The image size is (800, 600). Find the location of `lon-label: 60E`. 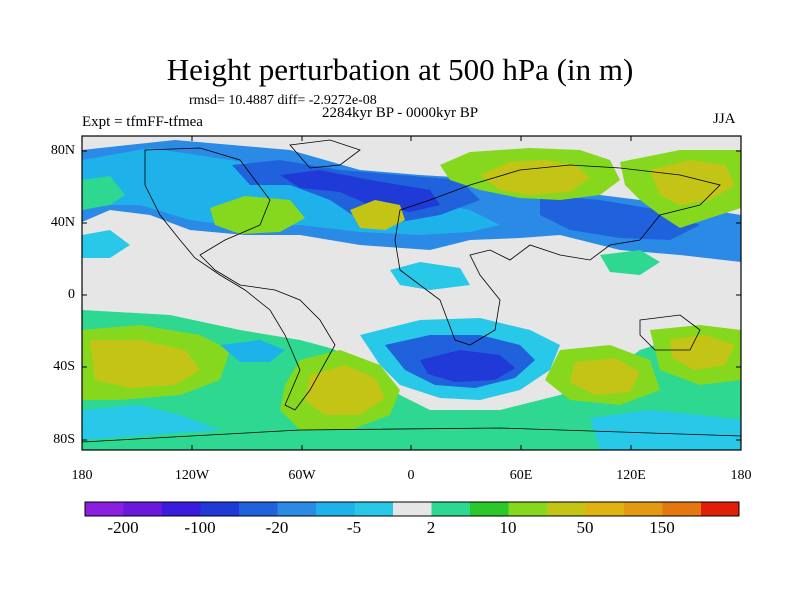

lon-label: 60E is located at coordinates (521, 475).